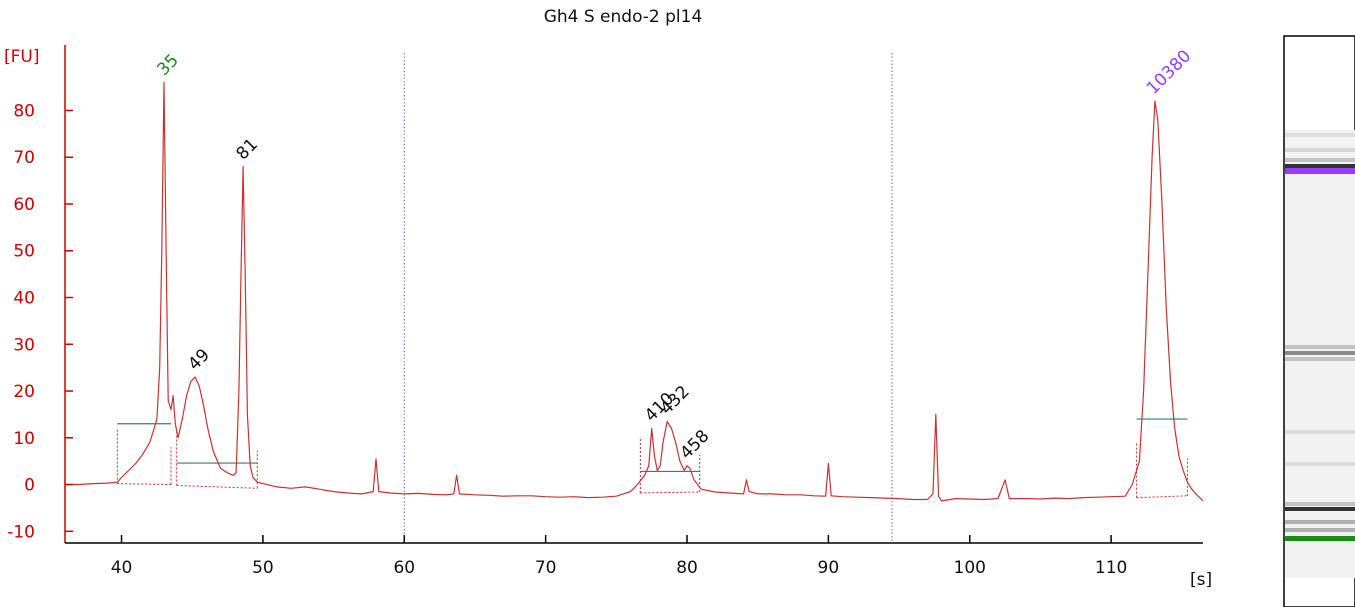 The height and width of the screenshot is (611, 1355). Describe the element at coordinates (970, 568) in the screenshot. I see `x-tick-label: 100` at that location.